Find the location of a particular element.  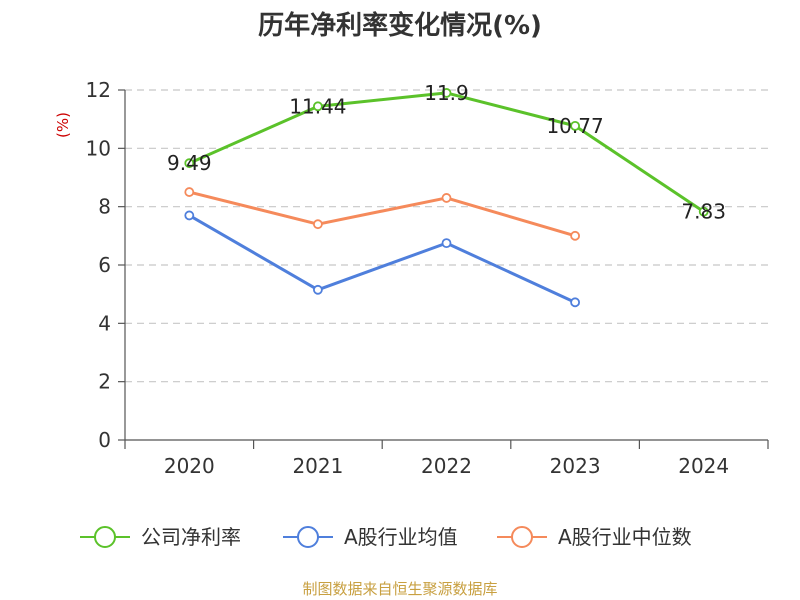

legend-item: 公司净利率 is located at coordinates (160, 537).